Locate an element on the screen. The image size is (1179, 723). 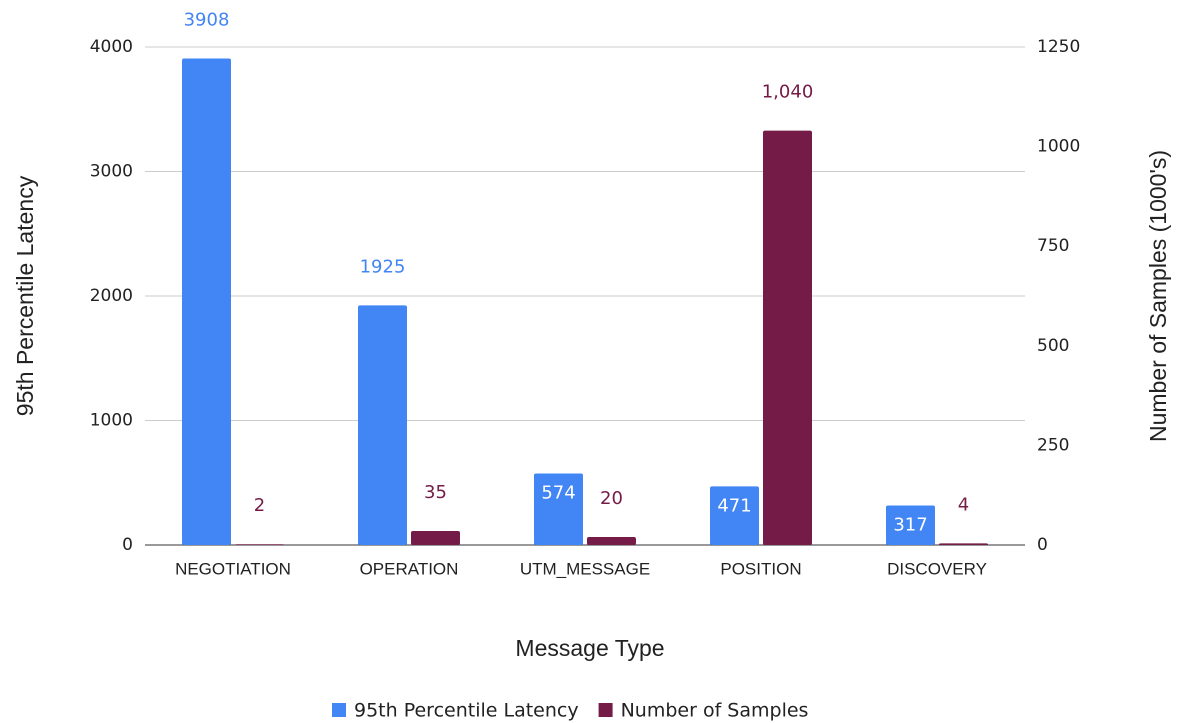
y2-tick-label: 500 is located at coordinates (1053, 346).